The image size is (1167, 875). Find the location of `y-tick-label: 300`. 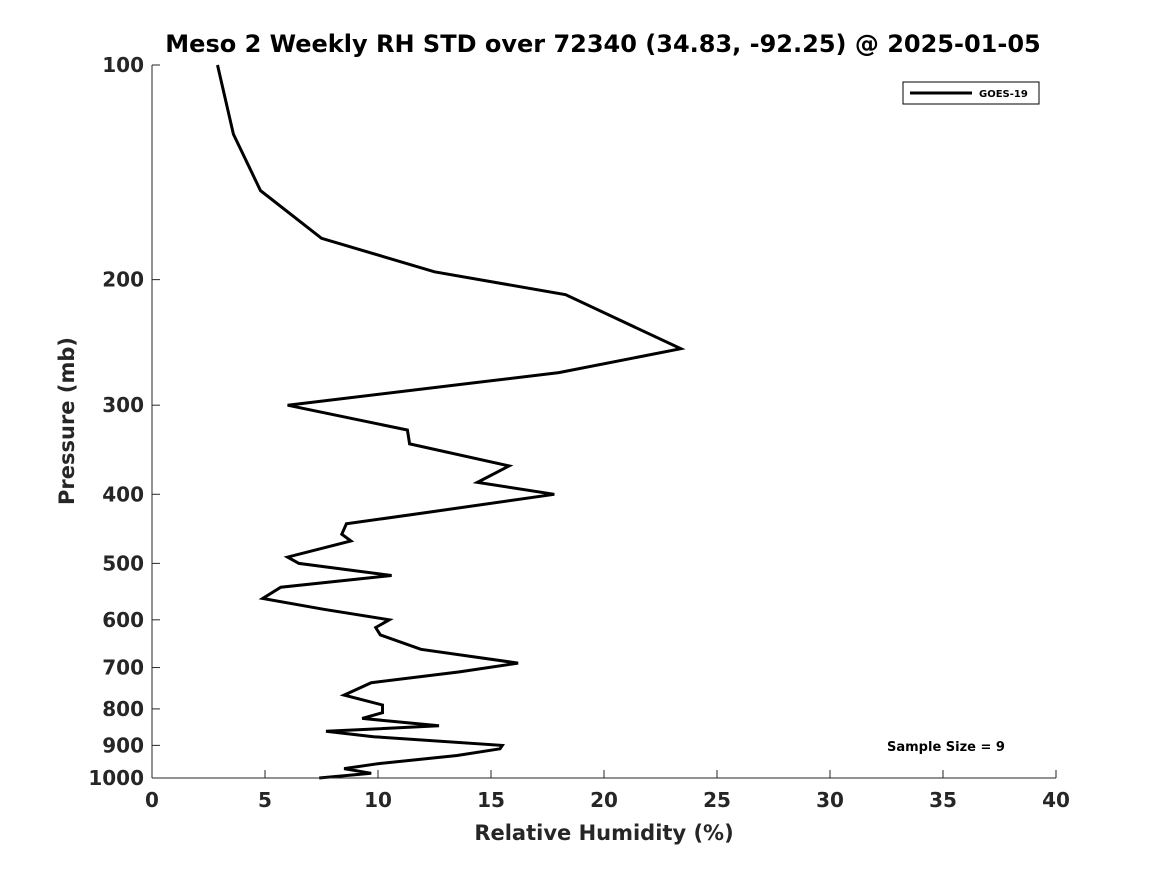

y-tick-label: 300 is located at coordinates (123, 405).